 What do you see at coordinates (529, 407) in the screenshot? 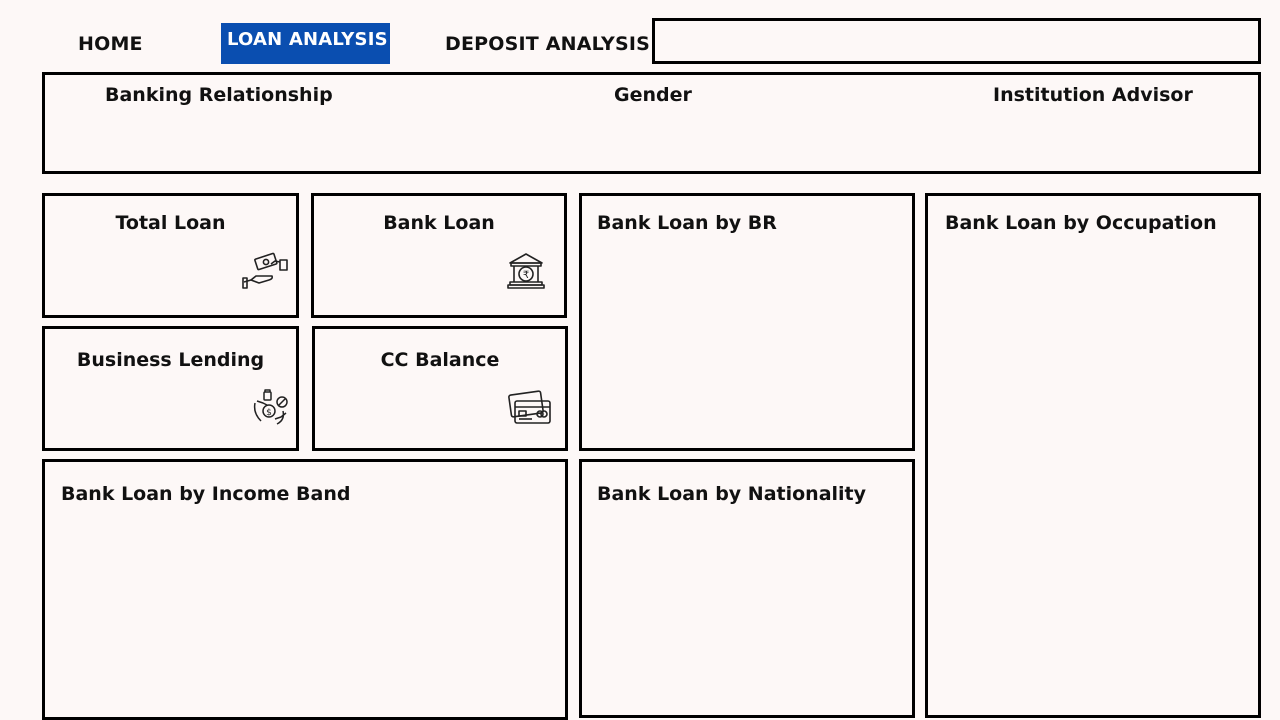
I see `credit-card-icon` at bounding box center [529, 407].